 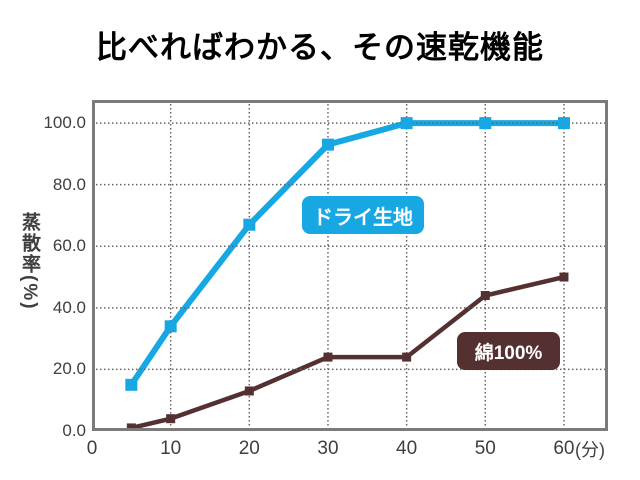 I want to click on y-tick-label: 60.0, so click(x=69, y=246).